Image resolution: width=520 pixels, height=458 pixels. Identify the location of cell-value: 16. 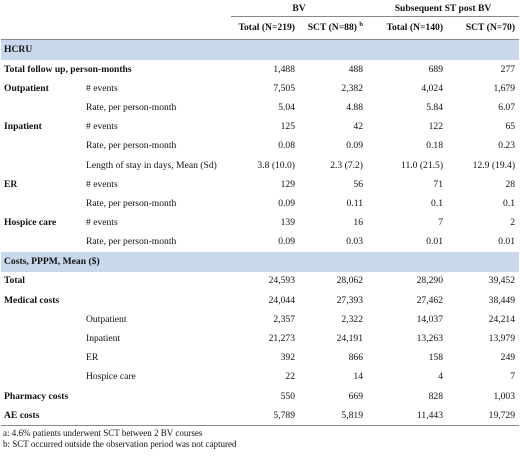
(358, 223).